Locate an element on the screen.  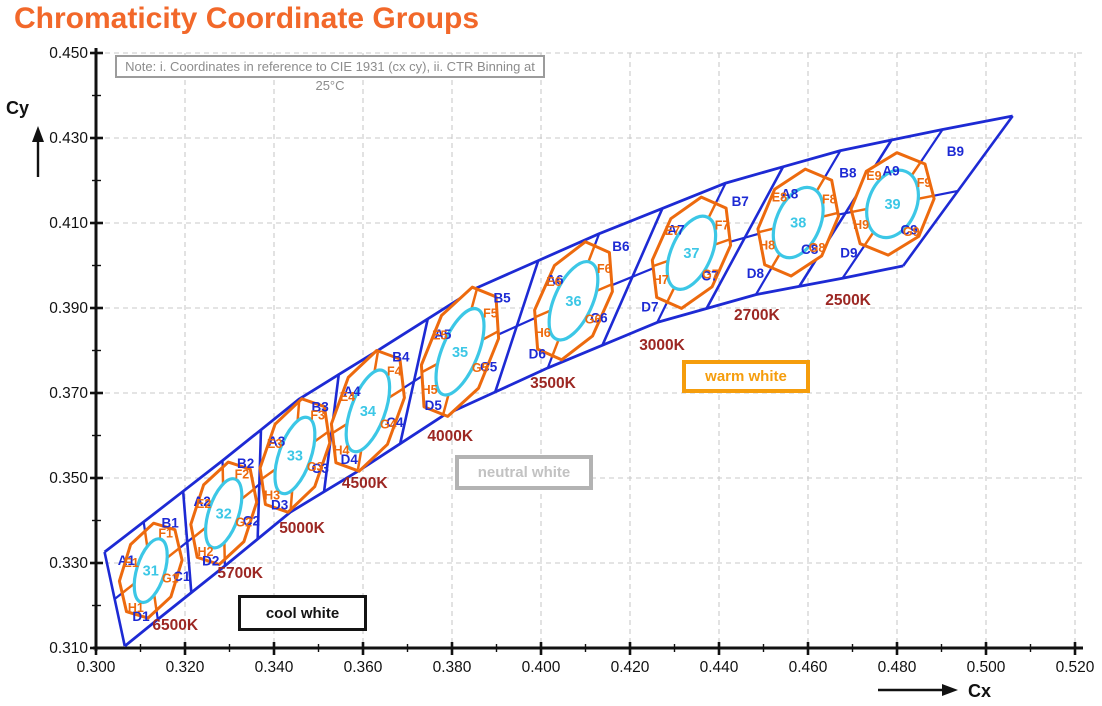
quadrant-label-A8: A8 is located at coordinates (790, 193).